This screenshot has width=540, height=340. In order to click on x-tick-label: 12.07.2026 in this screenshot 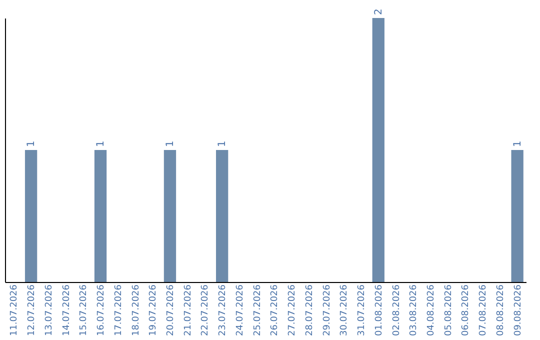, I will do `click(32, 310)`.